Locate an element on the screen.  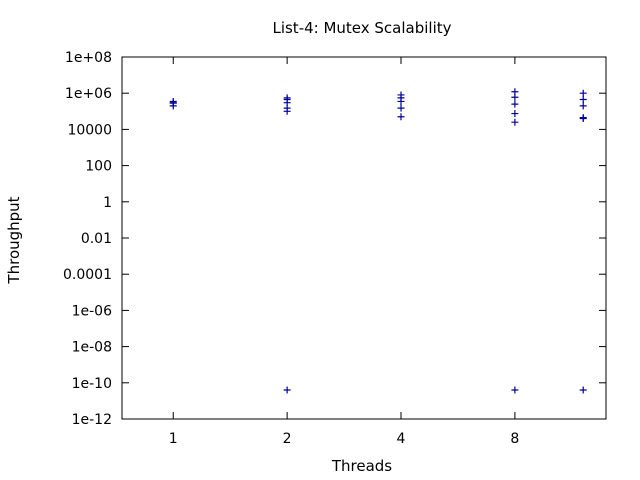
y-tick-label: 0.01 is located at coordinates (96, 239).